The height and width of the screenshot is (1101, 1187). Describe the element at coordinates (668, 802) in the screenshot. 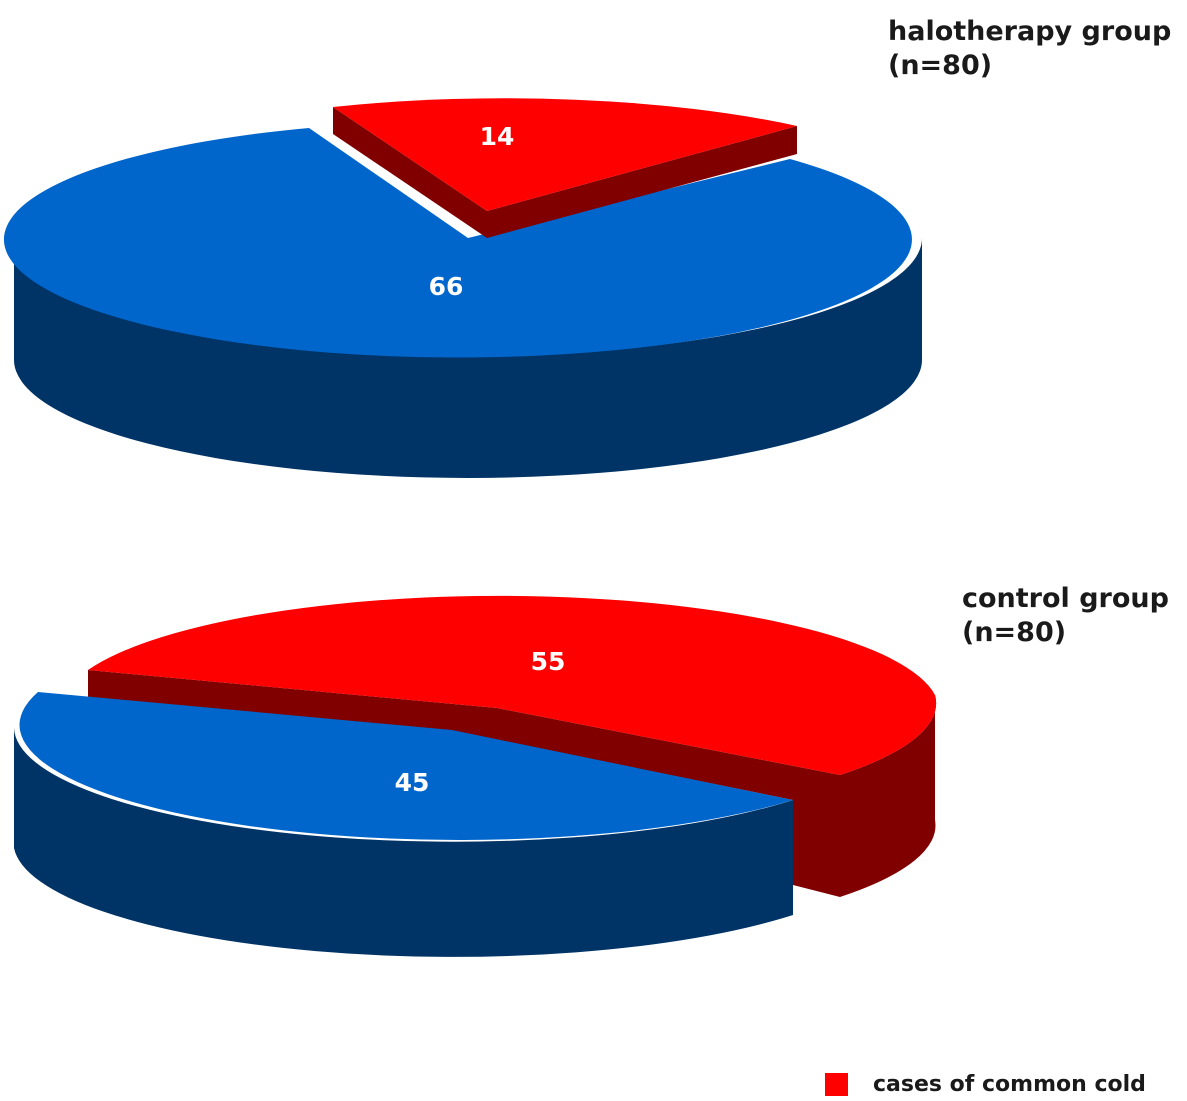

I see `control-slice-55-side-front` at that location.